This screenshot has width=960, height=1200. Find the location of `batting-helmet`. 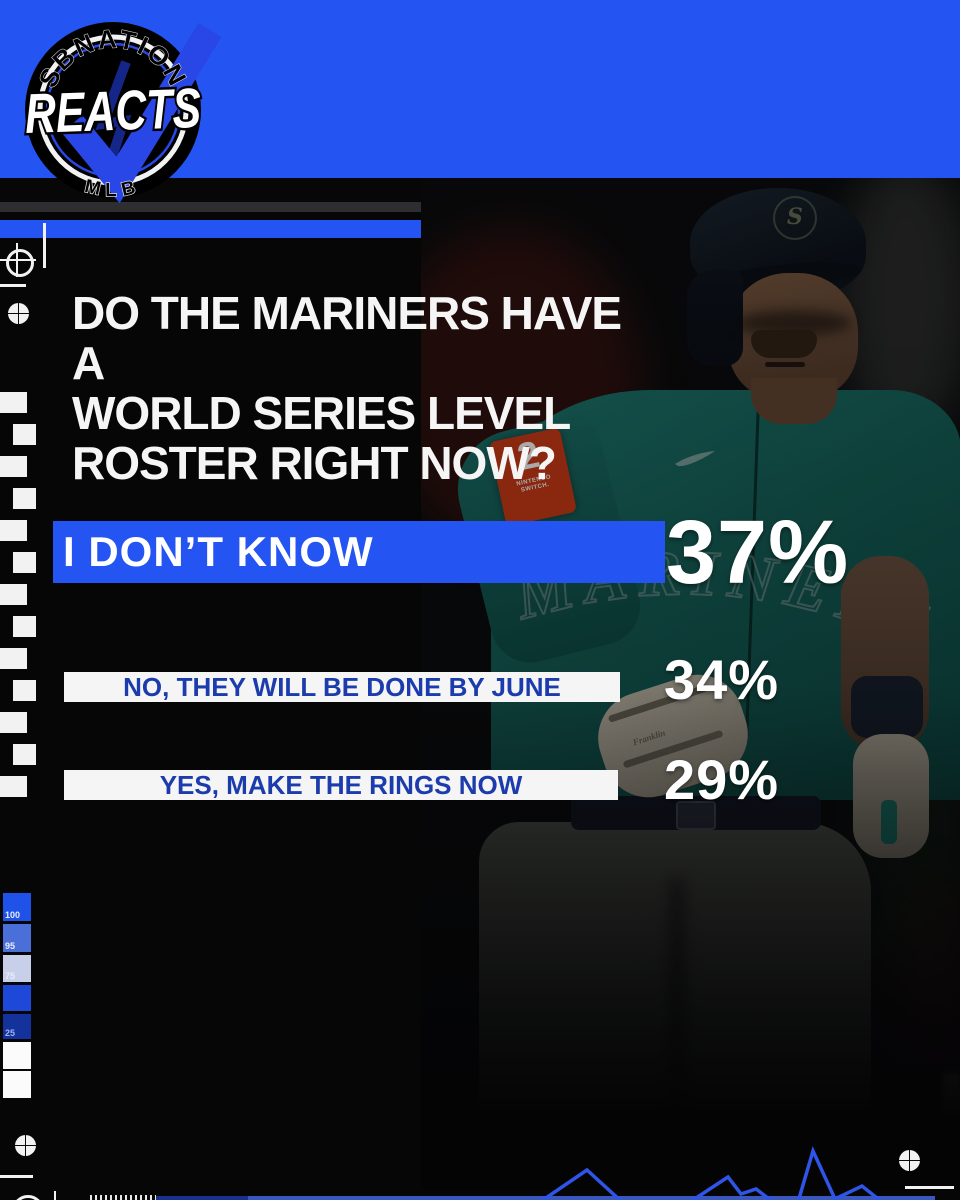

batting-helmet is located at coordinates (778, 243).